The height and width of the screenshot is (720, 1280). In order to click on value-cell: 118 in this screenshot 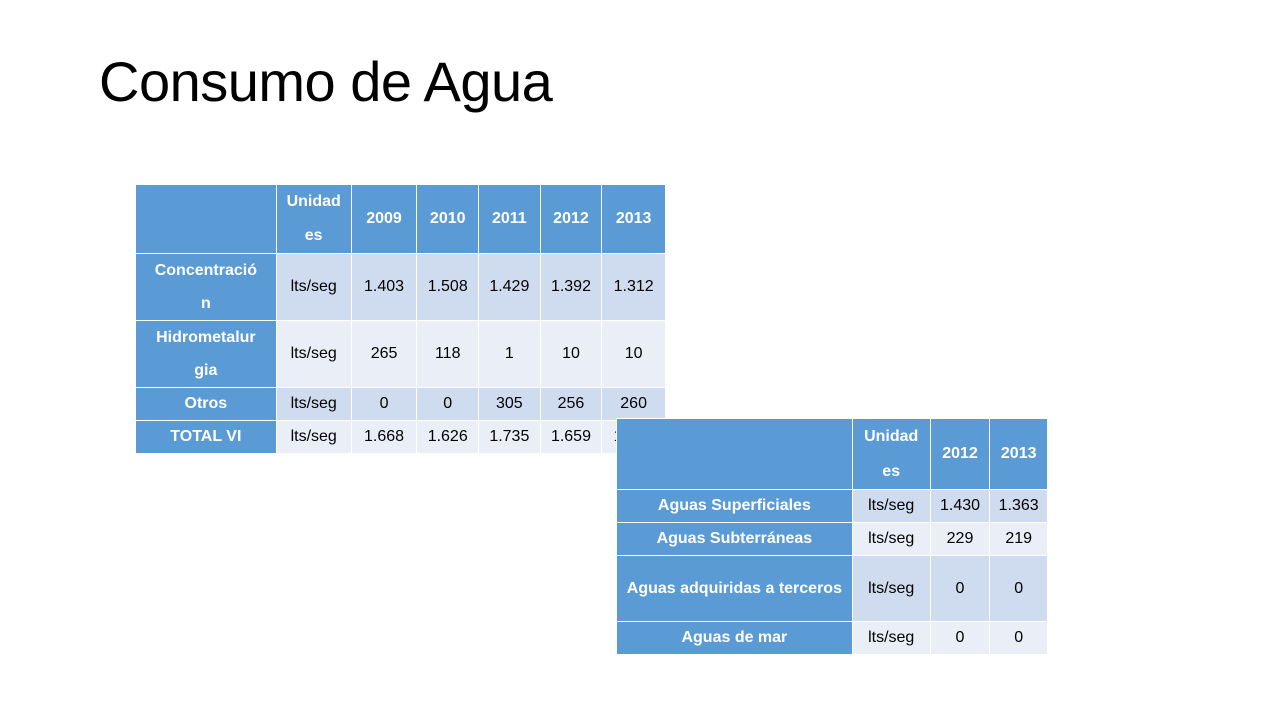, I will do `click(448, 354)`.